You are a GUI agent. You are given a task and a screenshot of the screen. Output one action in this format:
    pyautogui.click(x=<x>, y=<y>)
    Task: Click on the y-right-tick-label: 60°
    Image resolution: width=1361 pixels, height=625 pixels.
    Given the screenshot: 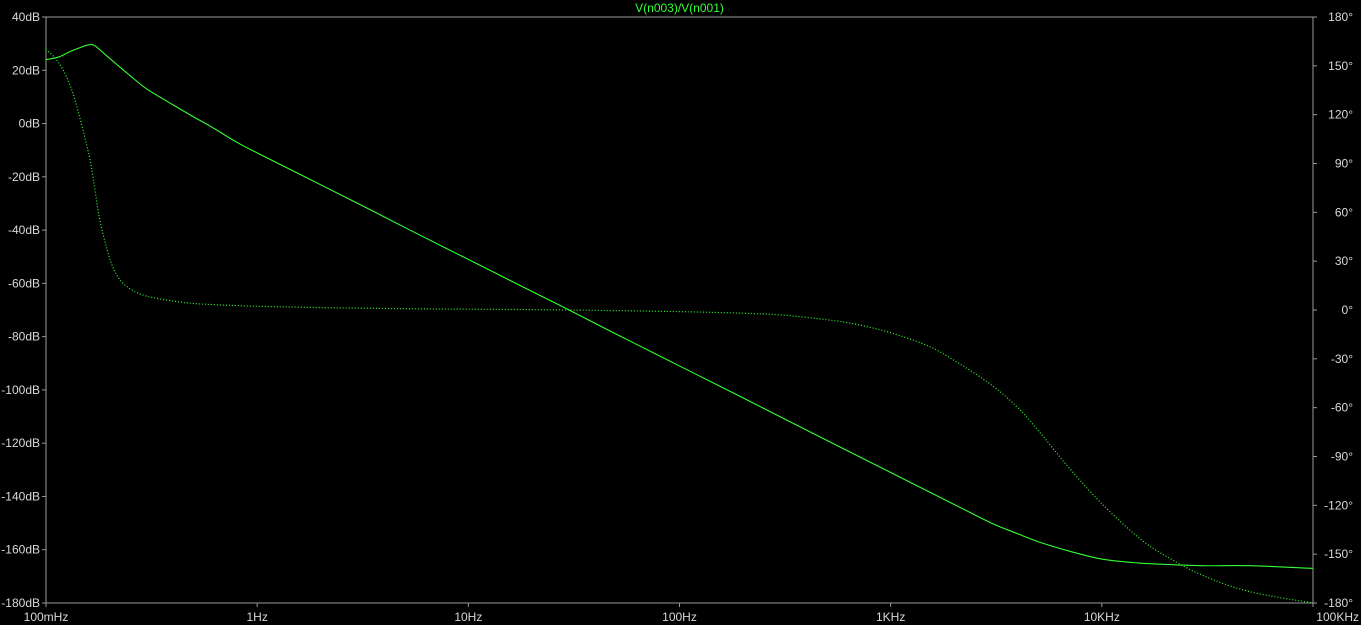 What is the action you would take?
    pyautogui.click(x=1344, y=212)
    